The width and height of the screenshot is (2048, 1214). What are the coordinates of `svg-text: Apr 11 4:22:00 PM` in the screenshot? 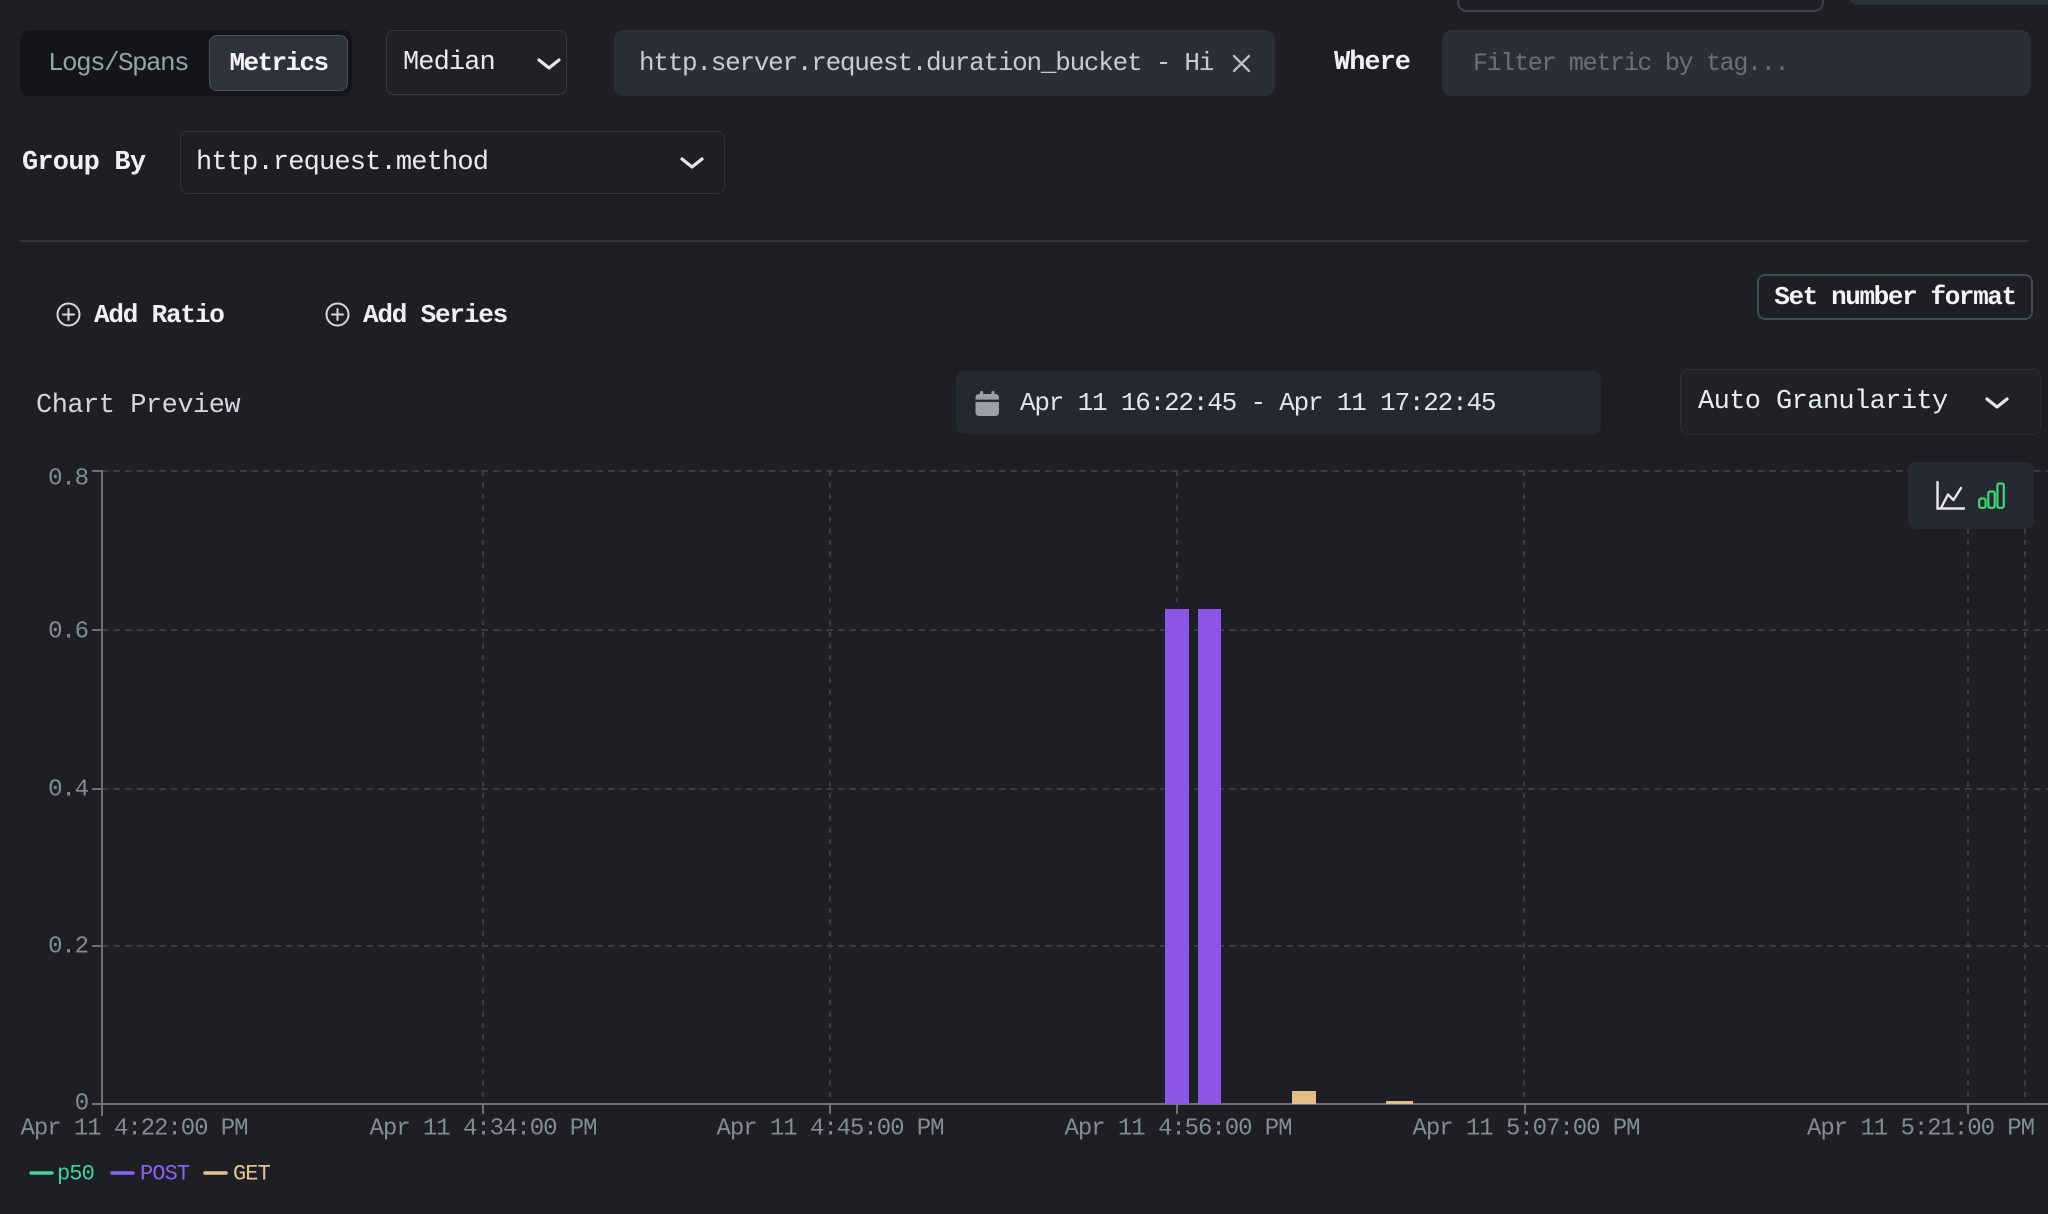 It's located at (134, 1129).